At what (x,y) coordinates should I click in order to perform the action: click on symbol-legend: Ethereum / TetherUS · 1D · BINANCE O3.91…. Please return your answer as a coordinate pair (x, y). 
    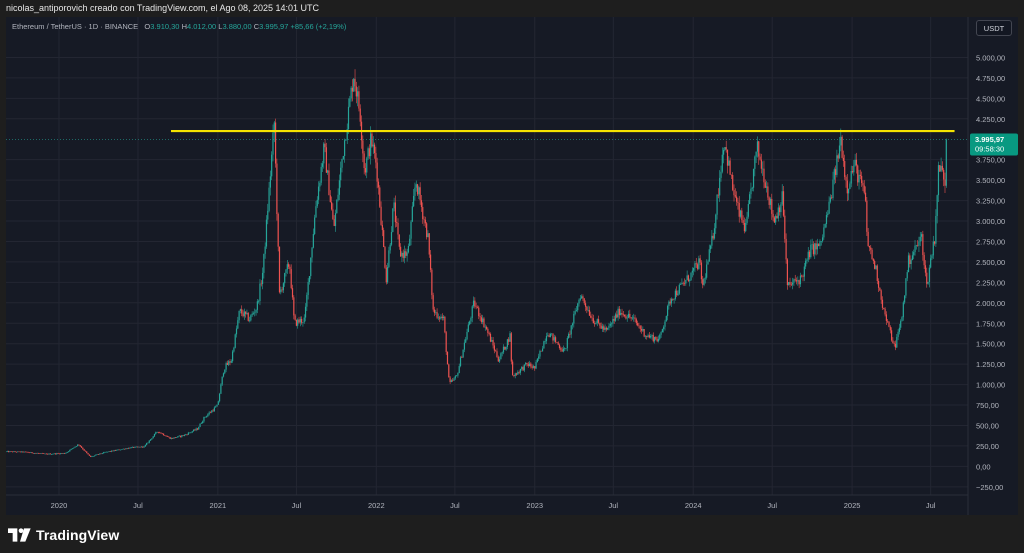
    Looking at the image, I should click on (179, 26).